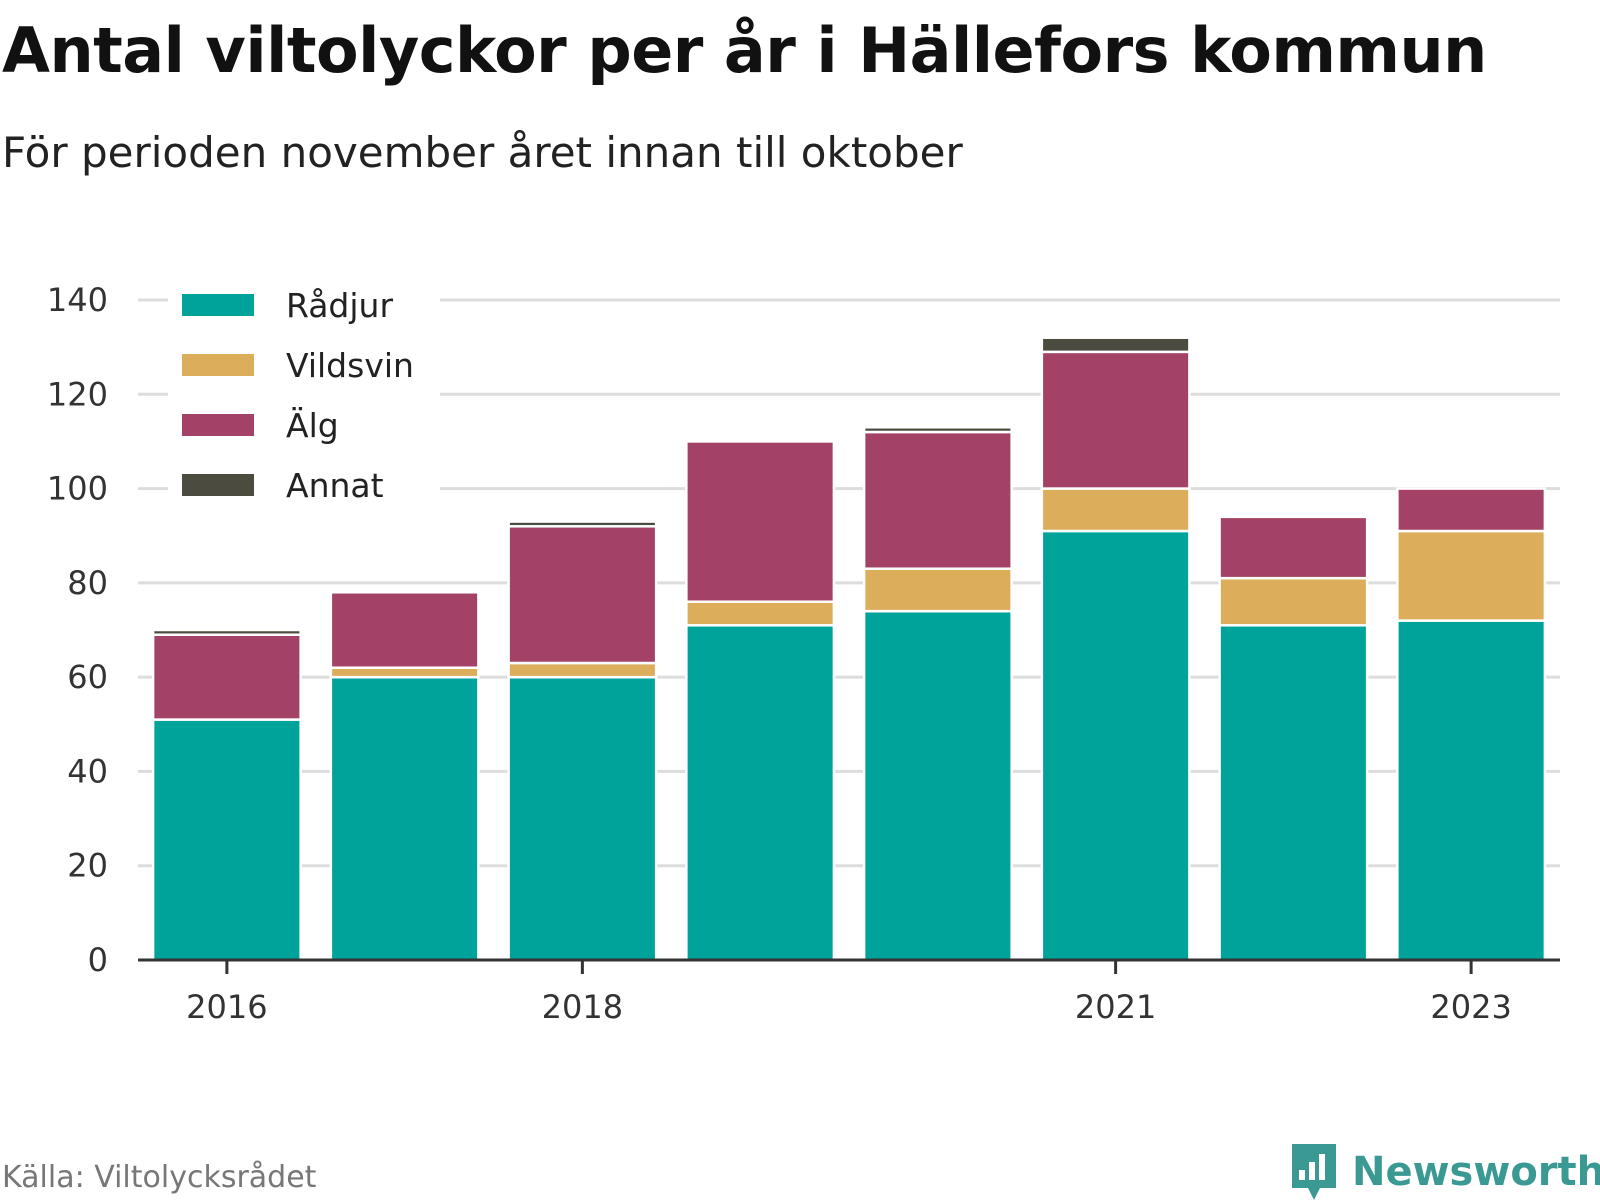 The width and height of the screenshot is (1600, 1204). Describe the element at coordinates (350, 365) in the screenshot. I see `legend-label: Vildsvin` at that location.